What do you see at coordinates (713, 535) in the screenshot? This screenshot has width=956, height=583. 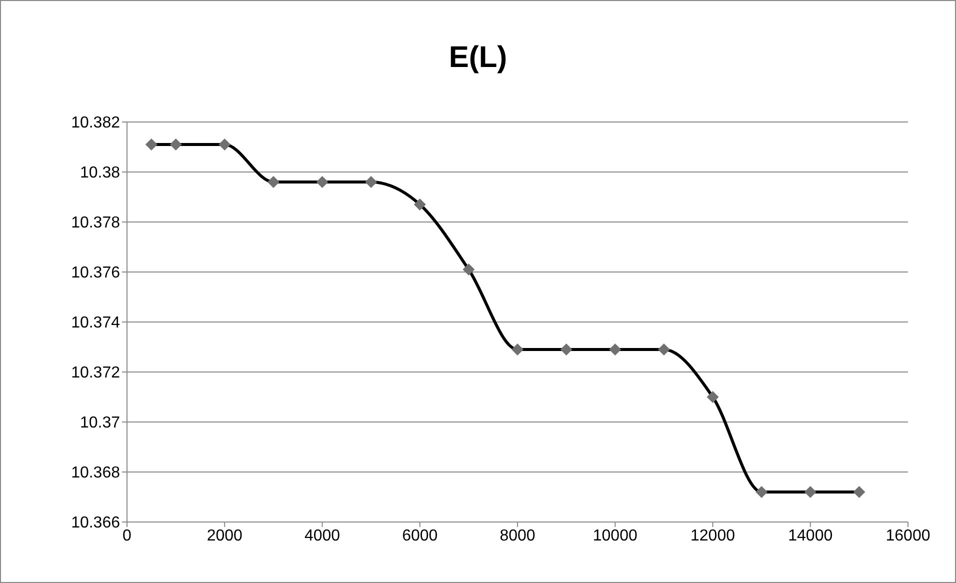 I see `x-tick-label: 12000` at bounding box center [713, 535].